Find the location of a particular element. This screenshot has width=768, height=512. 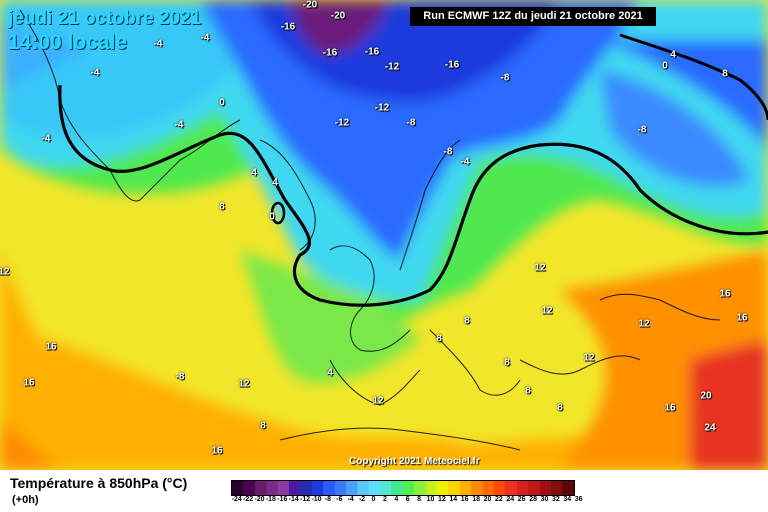

scale-tick-label: -16 is located at coordinates (282, 499).